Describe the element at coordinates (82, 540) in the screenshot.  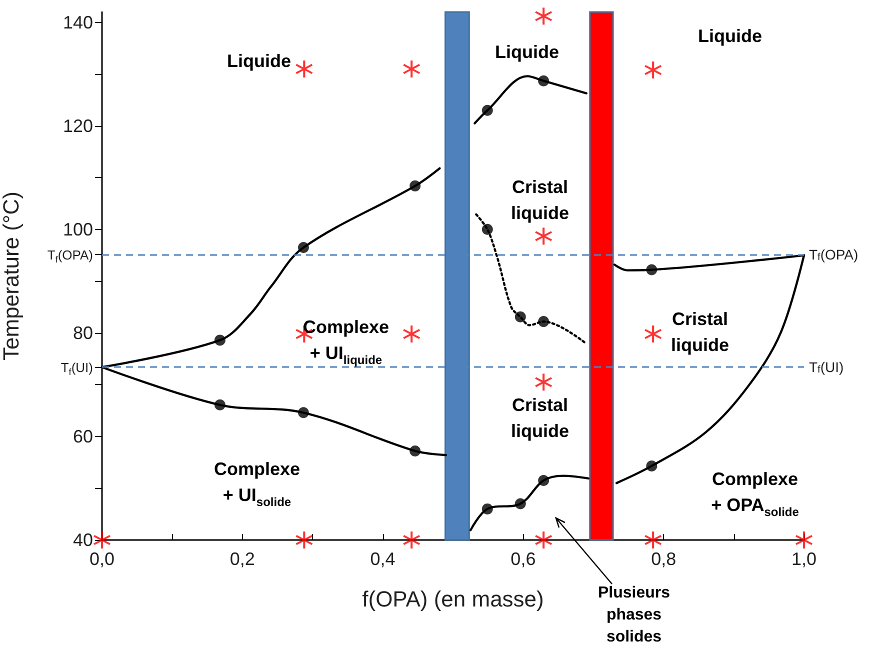
I see `y-tick-label: 40` at that location.